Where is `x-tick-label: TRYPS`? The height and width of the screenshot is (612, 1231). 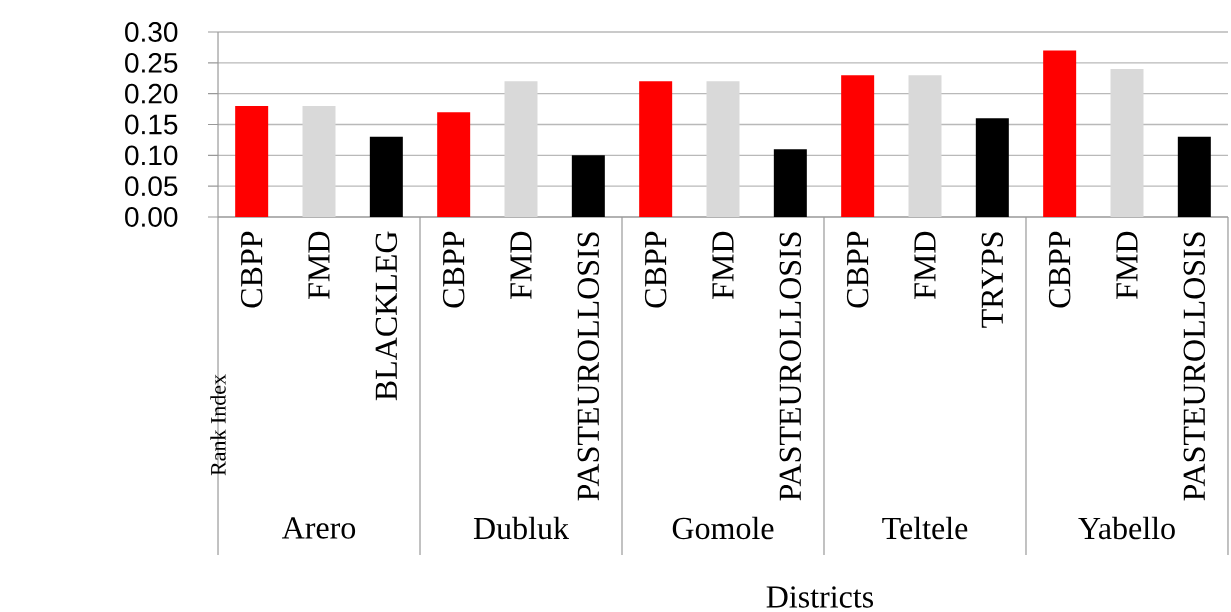
x-tick-label: TRYPS is located at coordinates (992, 280).